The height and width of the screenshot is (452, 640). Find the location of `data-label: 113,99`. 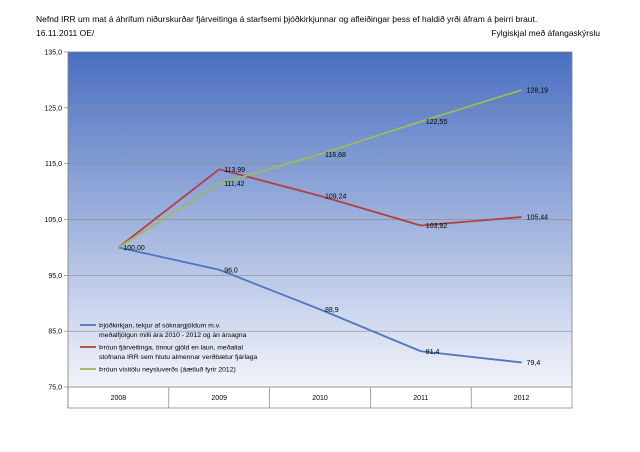

data-label: 113,99 is located at coordinates (234, 170).